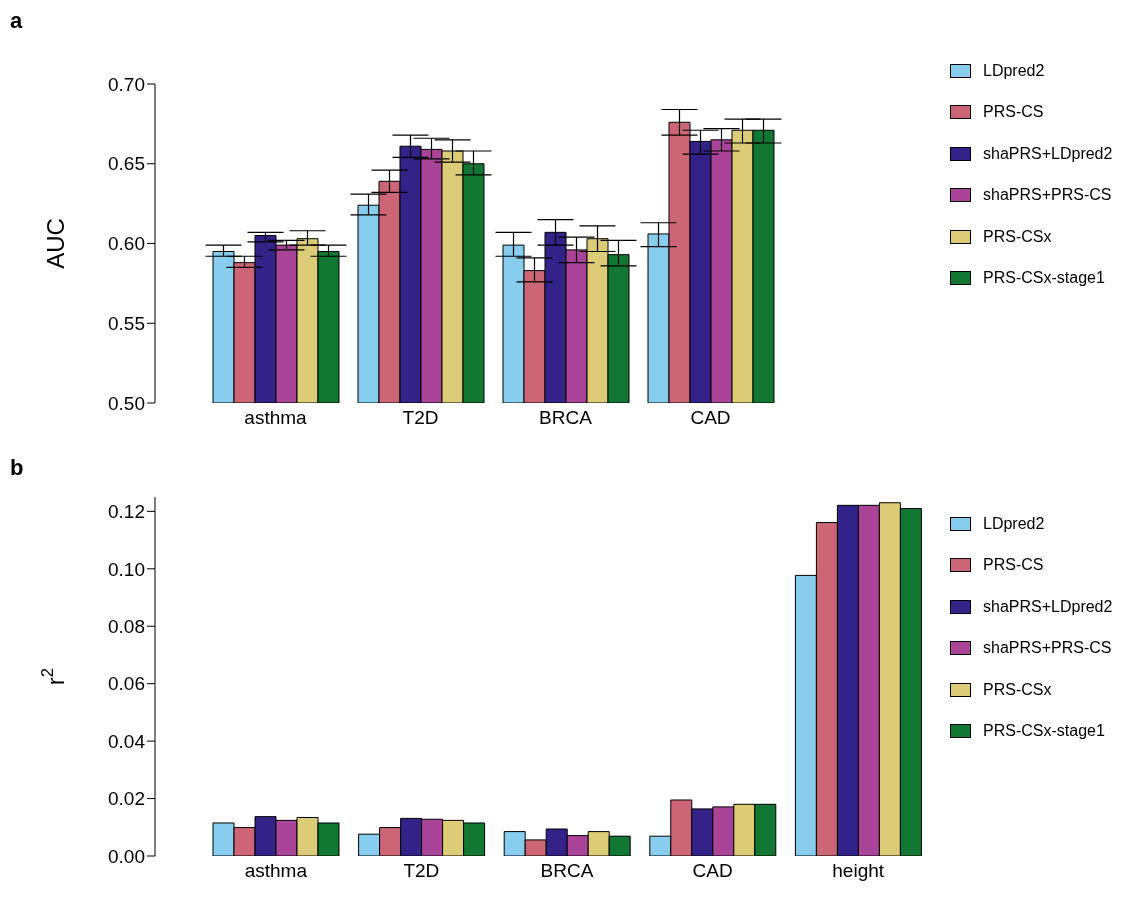  I want to click on x-tick-label: height, so click(858, 871).